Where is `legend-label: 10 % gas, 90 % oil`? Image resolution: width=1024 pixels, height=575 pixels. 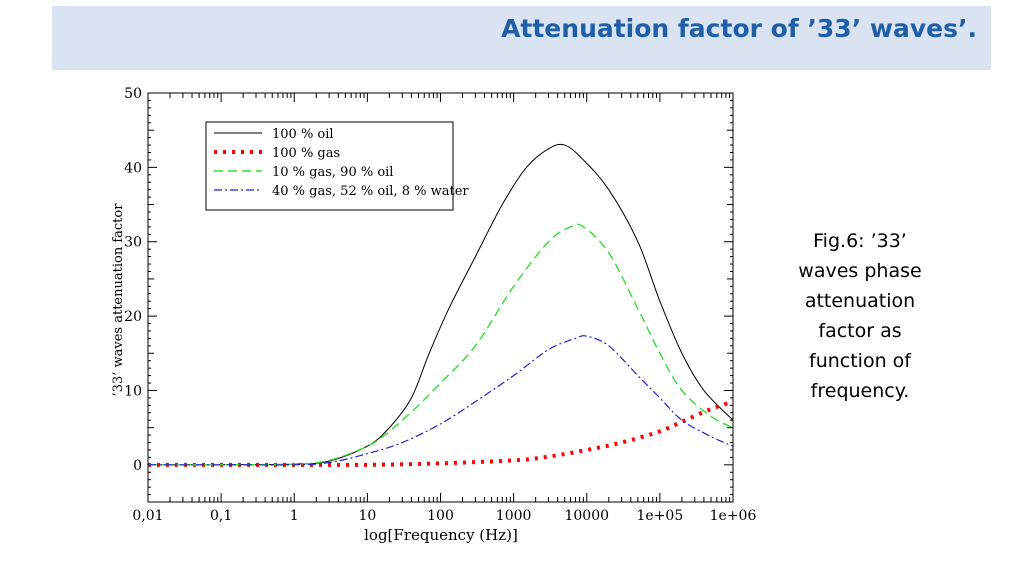 legend-label: 10 % gas, 90 % oil is located at coordinates (332, 172).